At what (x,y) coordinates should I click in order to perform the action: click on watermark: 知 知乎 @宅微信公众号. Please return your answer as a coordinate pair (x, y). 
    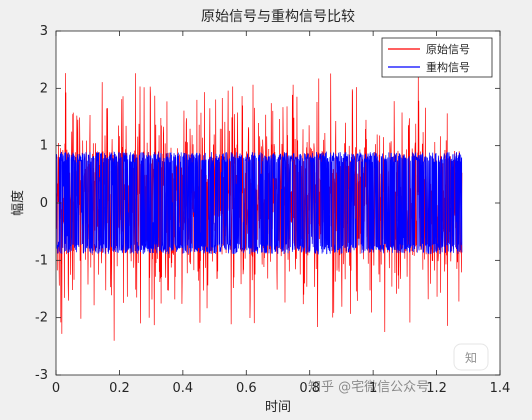
    Looking at the image, I should click on (398, 369).